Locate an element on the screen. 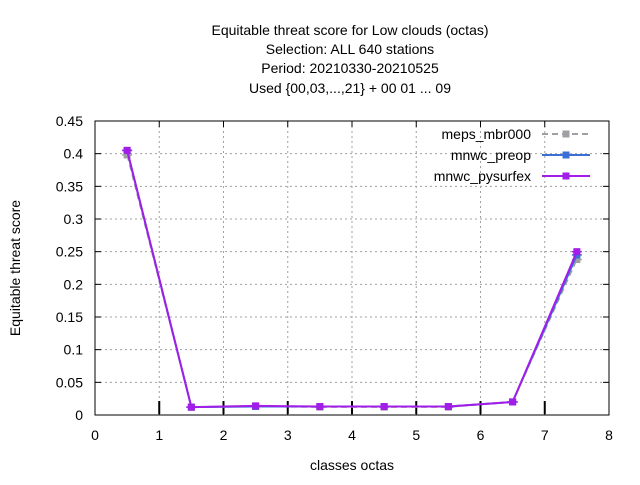  y-tick-label: 0.45 is located at coordinates (69, 121).